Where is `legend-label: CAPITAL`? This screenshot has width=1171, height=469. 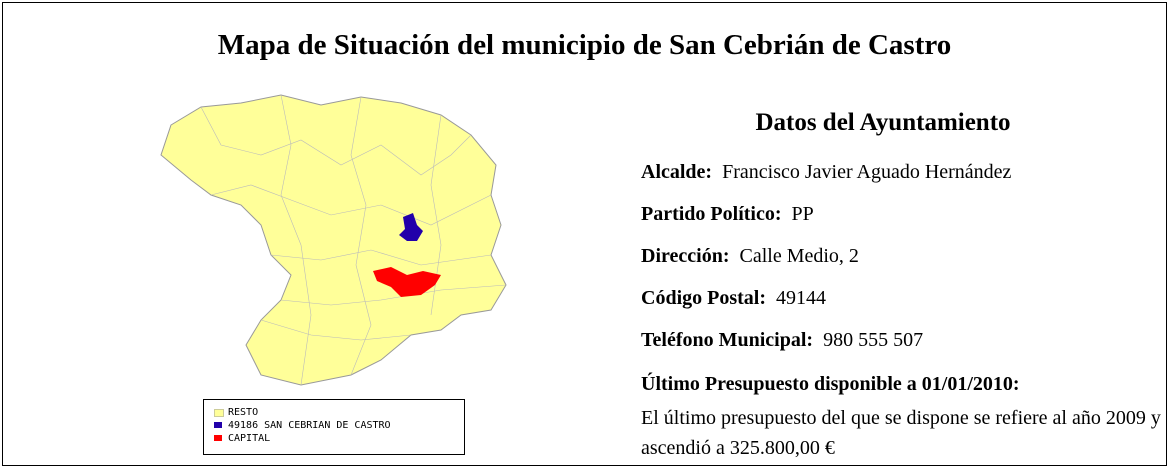
legend-label: CAPITAL is located at coordinates (249, 438).